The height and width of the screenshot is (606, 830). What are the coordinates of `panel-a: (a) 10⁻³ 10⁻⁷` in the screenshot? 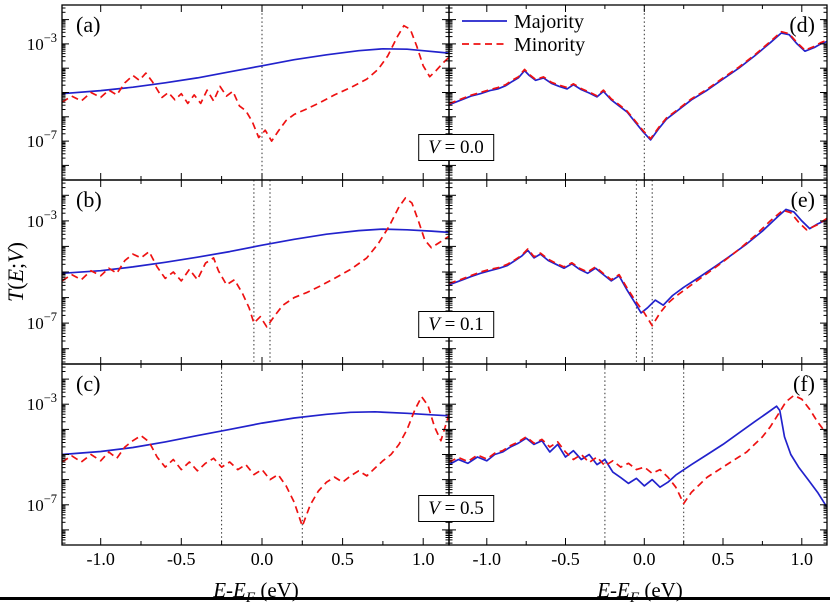 It's located at (238, 92).